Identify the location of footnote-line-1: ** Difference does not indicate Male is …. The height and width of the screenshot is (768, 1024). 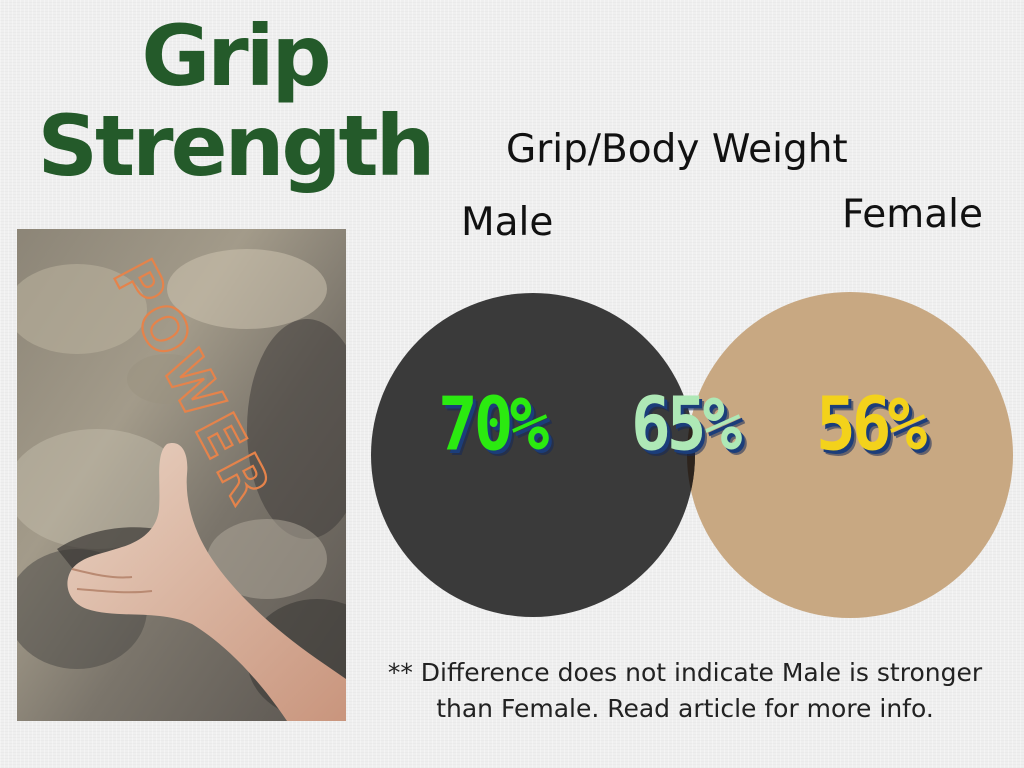
(685, 672).